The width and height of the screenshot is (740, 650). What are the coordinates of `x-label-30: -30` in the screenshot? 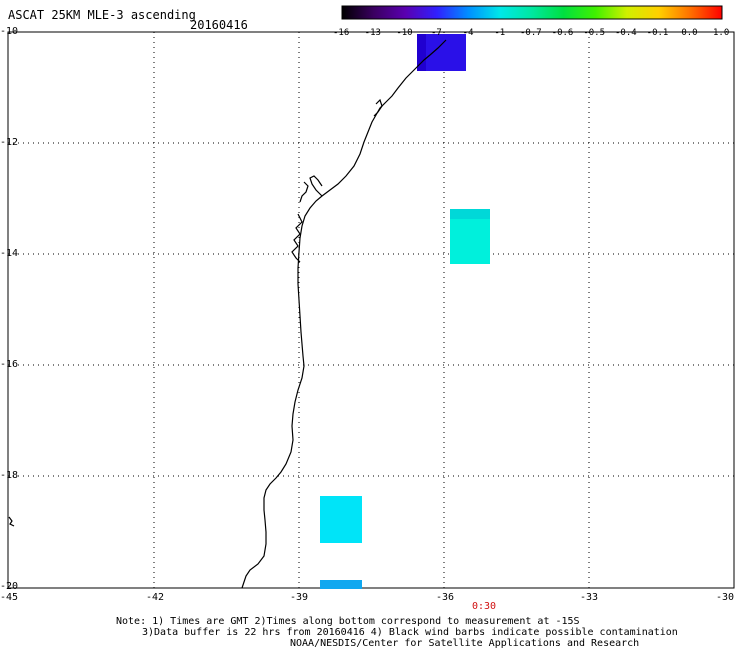 It's located at (725, 597).